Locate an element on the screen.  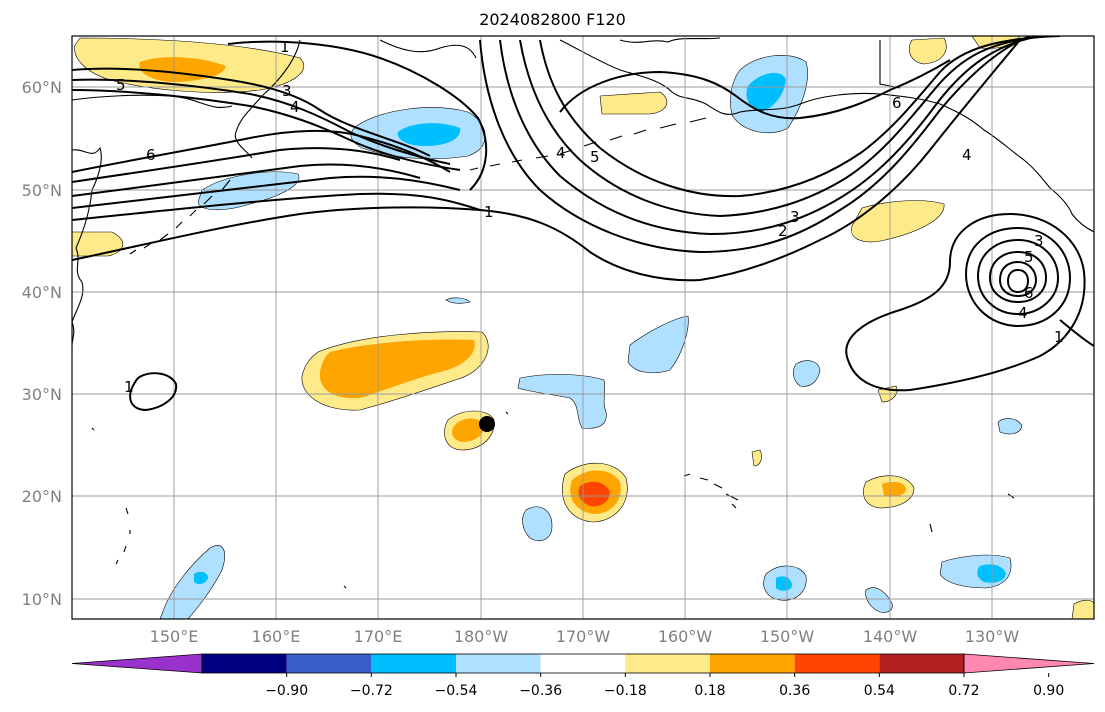
colorbar-tick-label: −0.36 is located at coordinates (540, 691).